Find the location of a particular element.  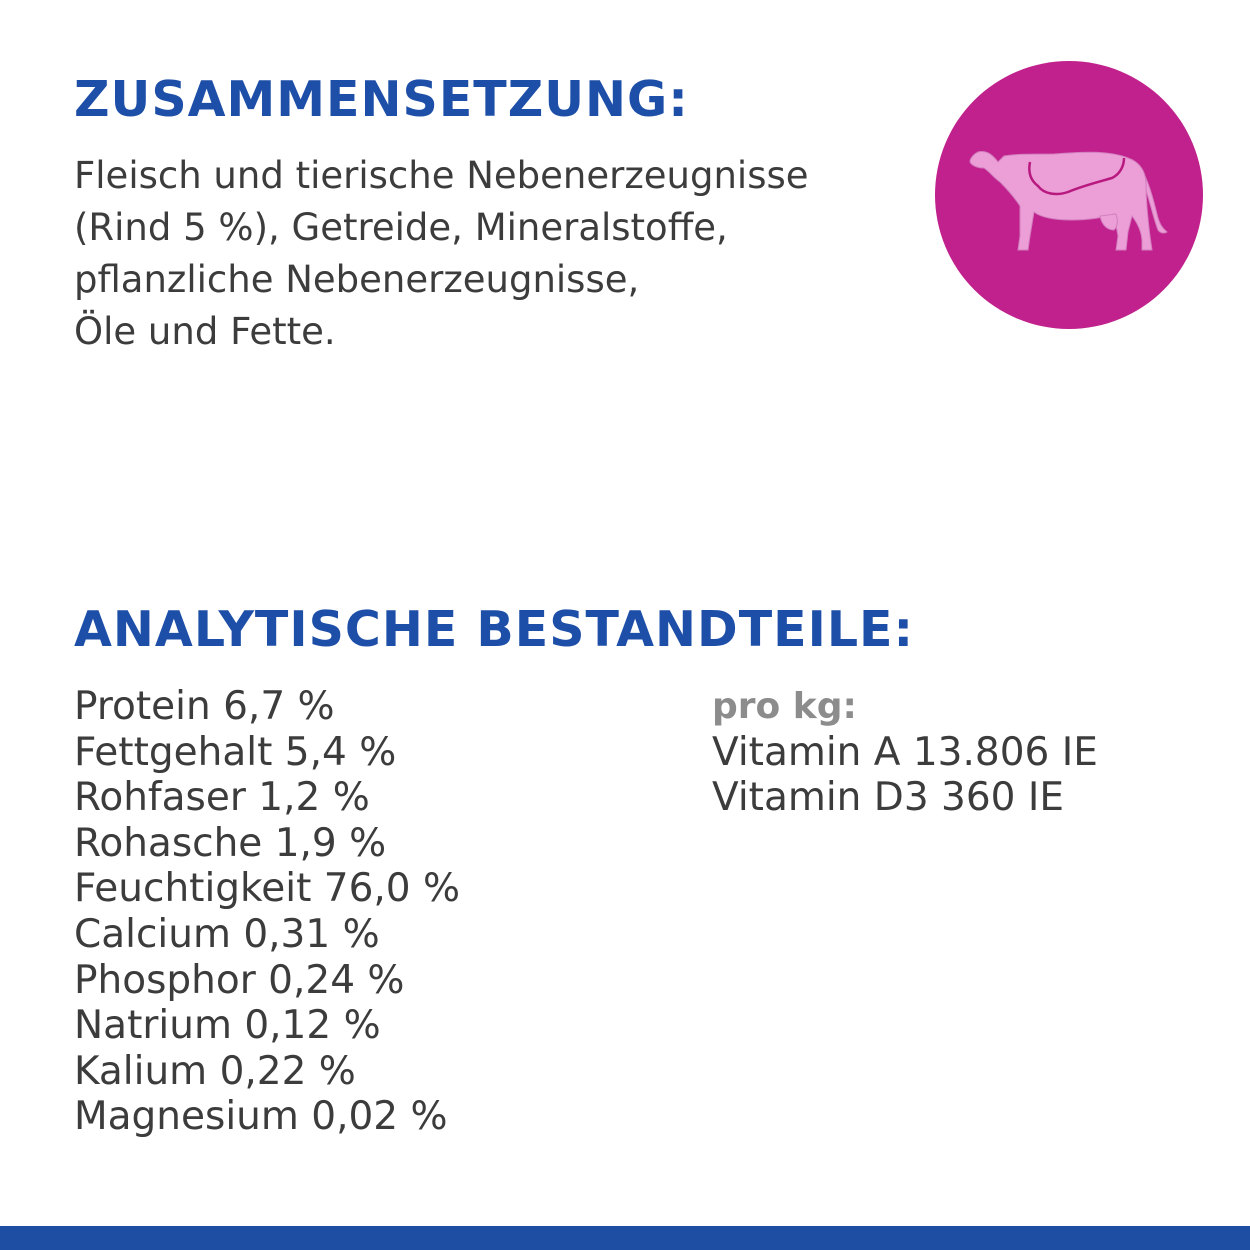

composition-line: Fleisch und tierische Nebenerzeugnisse is located at coordinates (441, 175).